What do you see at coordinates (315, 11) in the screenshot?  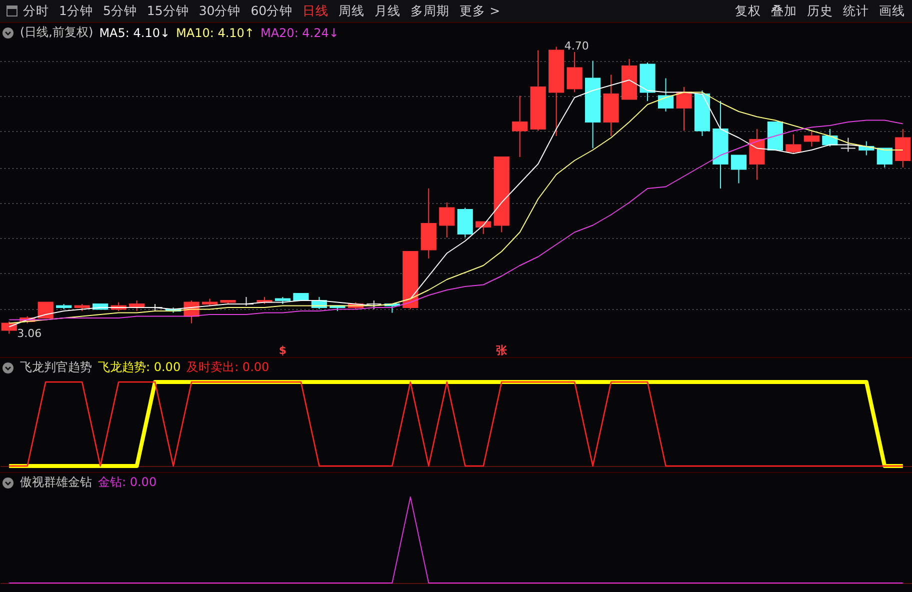 I see `text: 日线` at bounding box center [315, 11].